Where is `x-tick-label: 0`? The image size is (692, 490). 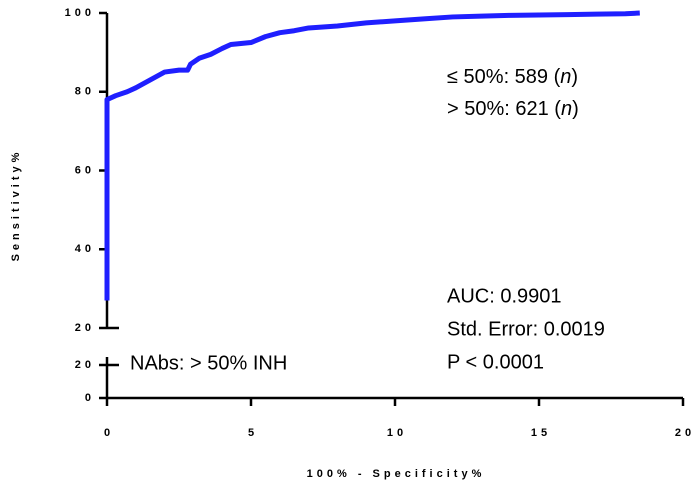 x-tick-label: 0 is located at coordinates (109, 433).